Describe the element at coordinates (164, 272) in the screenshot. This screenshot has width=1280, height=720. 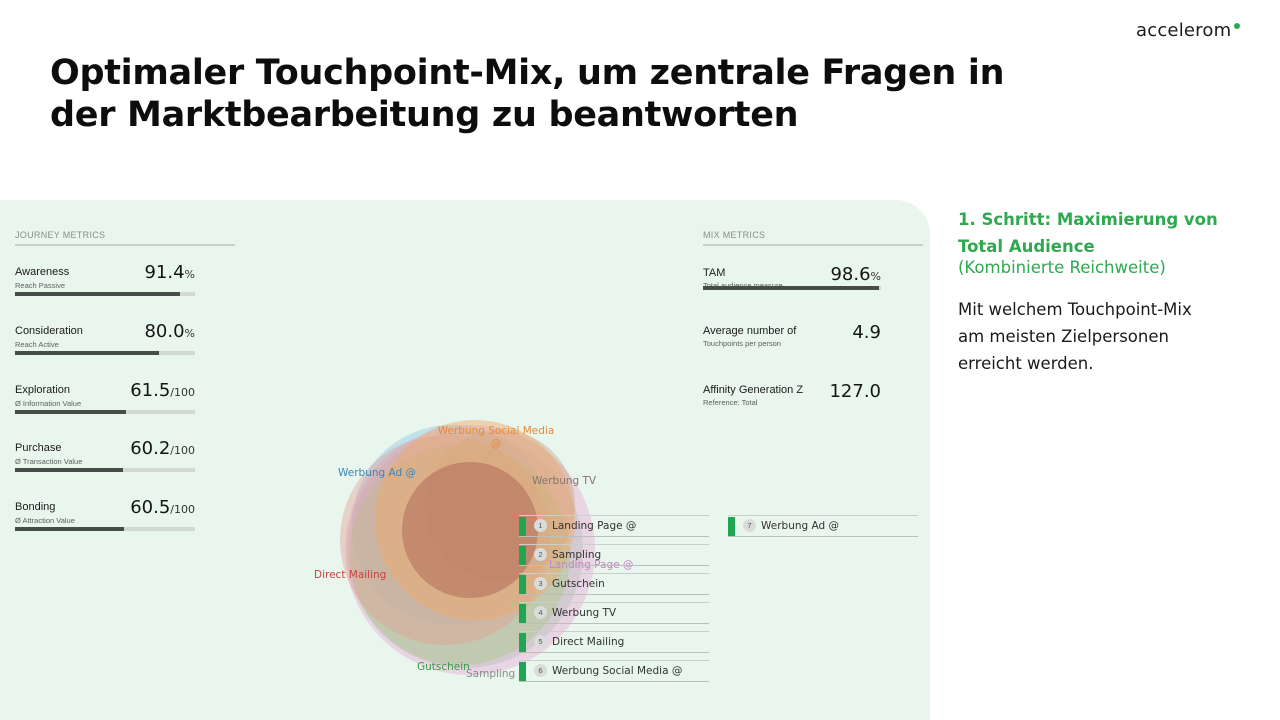
I see `metric-value-number: 91.4` at that location.